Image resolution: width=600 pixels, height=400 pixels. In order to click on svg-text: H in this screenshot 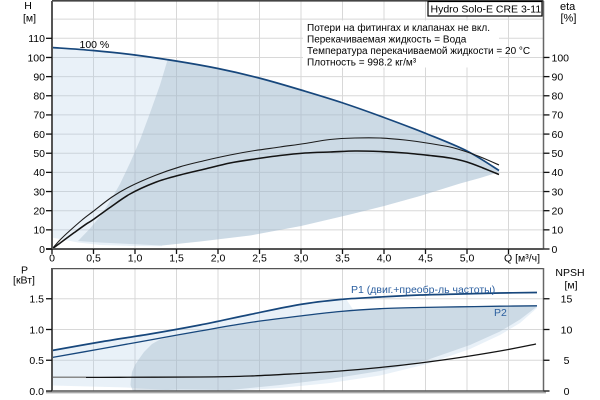, I will do `click(28, 6)`.